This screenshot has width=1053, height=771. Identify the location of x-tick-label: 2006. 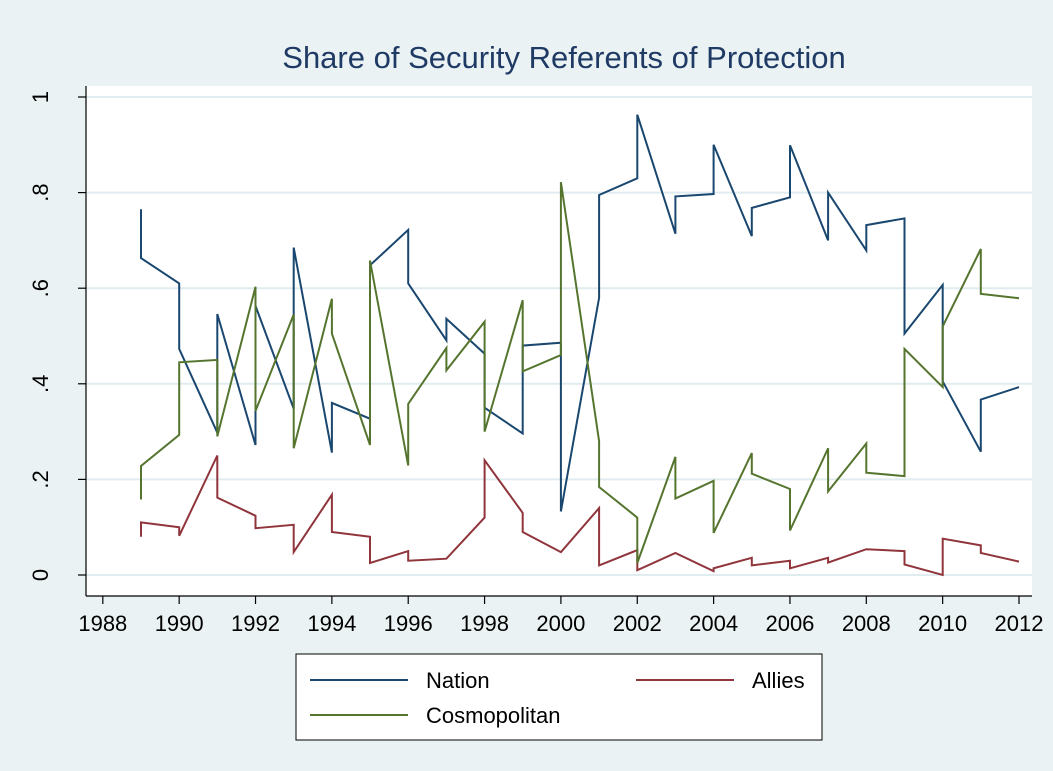
(789, 623).